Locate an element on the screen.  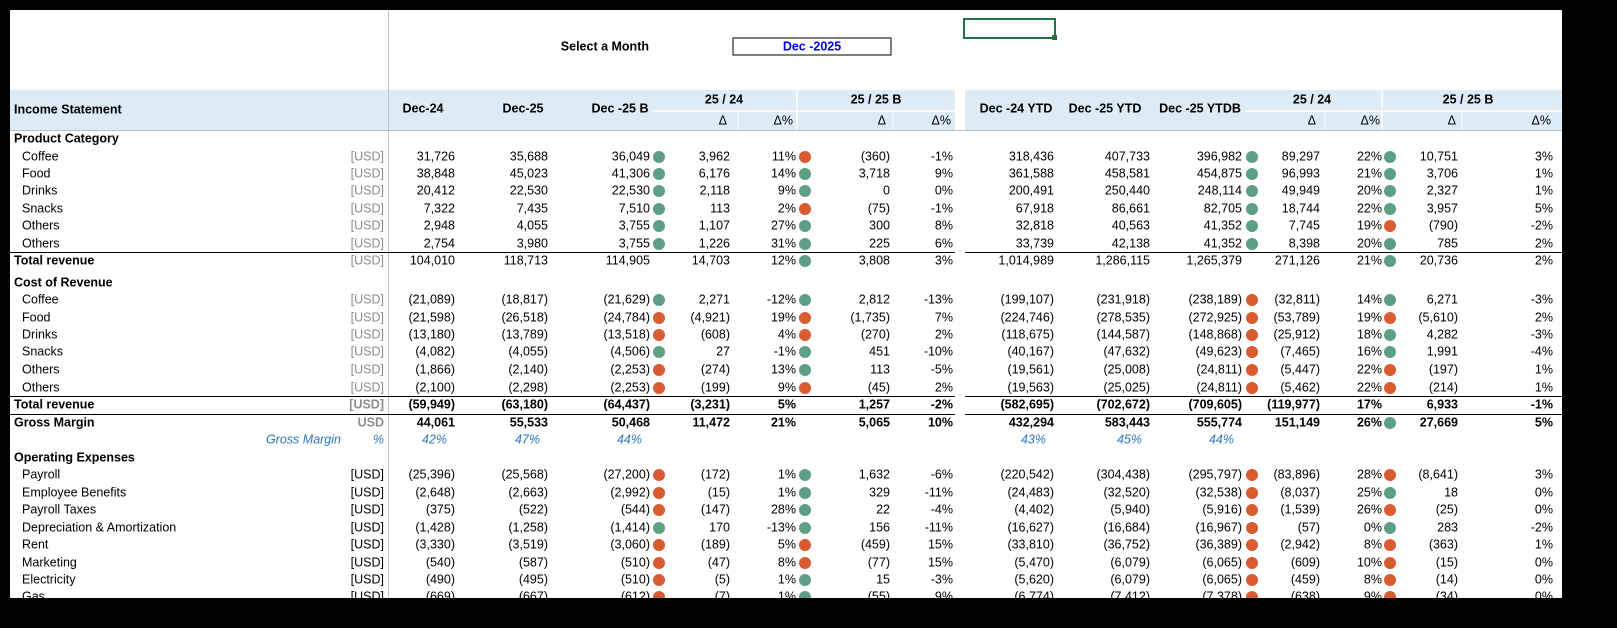
group-header: 25 / 24 is located at coordinates (724, 99).